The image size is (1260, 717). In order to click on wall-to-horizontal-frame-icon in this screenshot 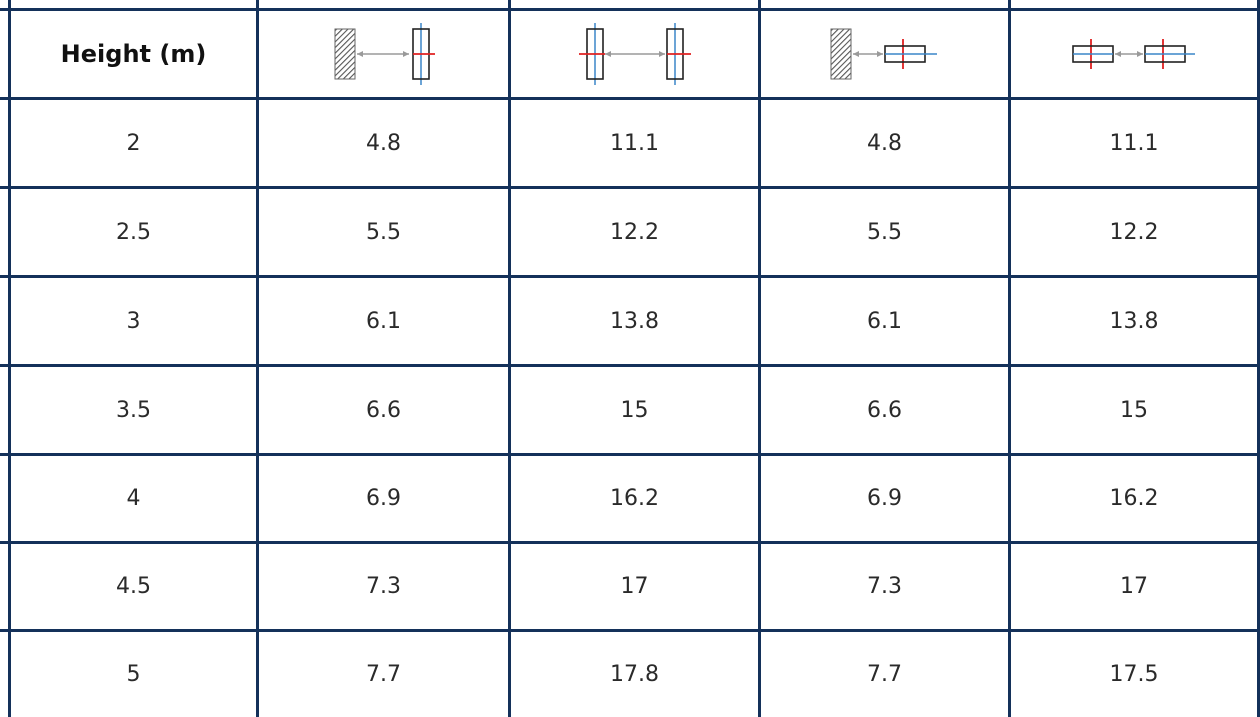, I will do `click(883, 54)`.